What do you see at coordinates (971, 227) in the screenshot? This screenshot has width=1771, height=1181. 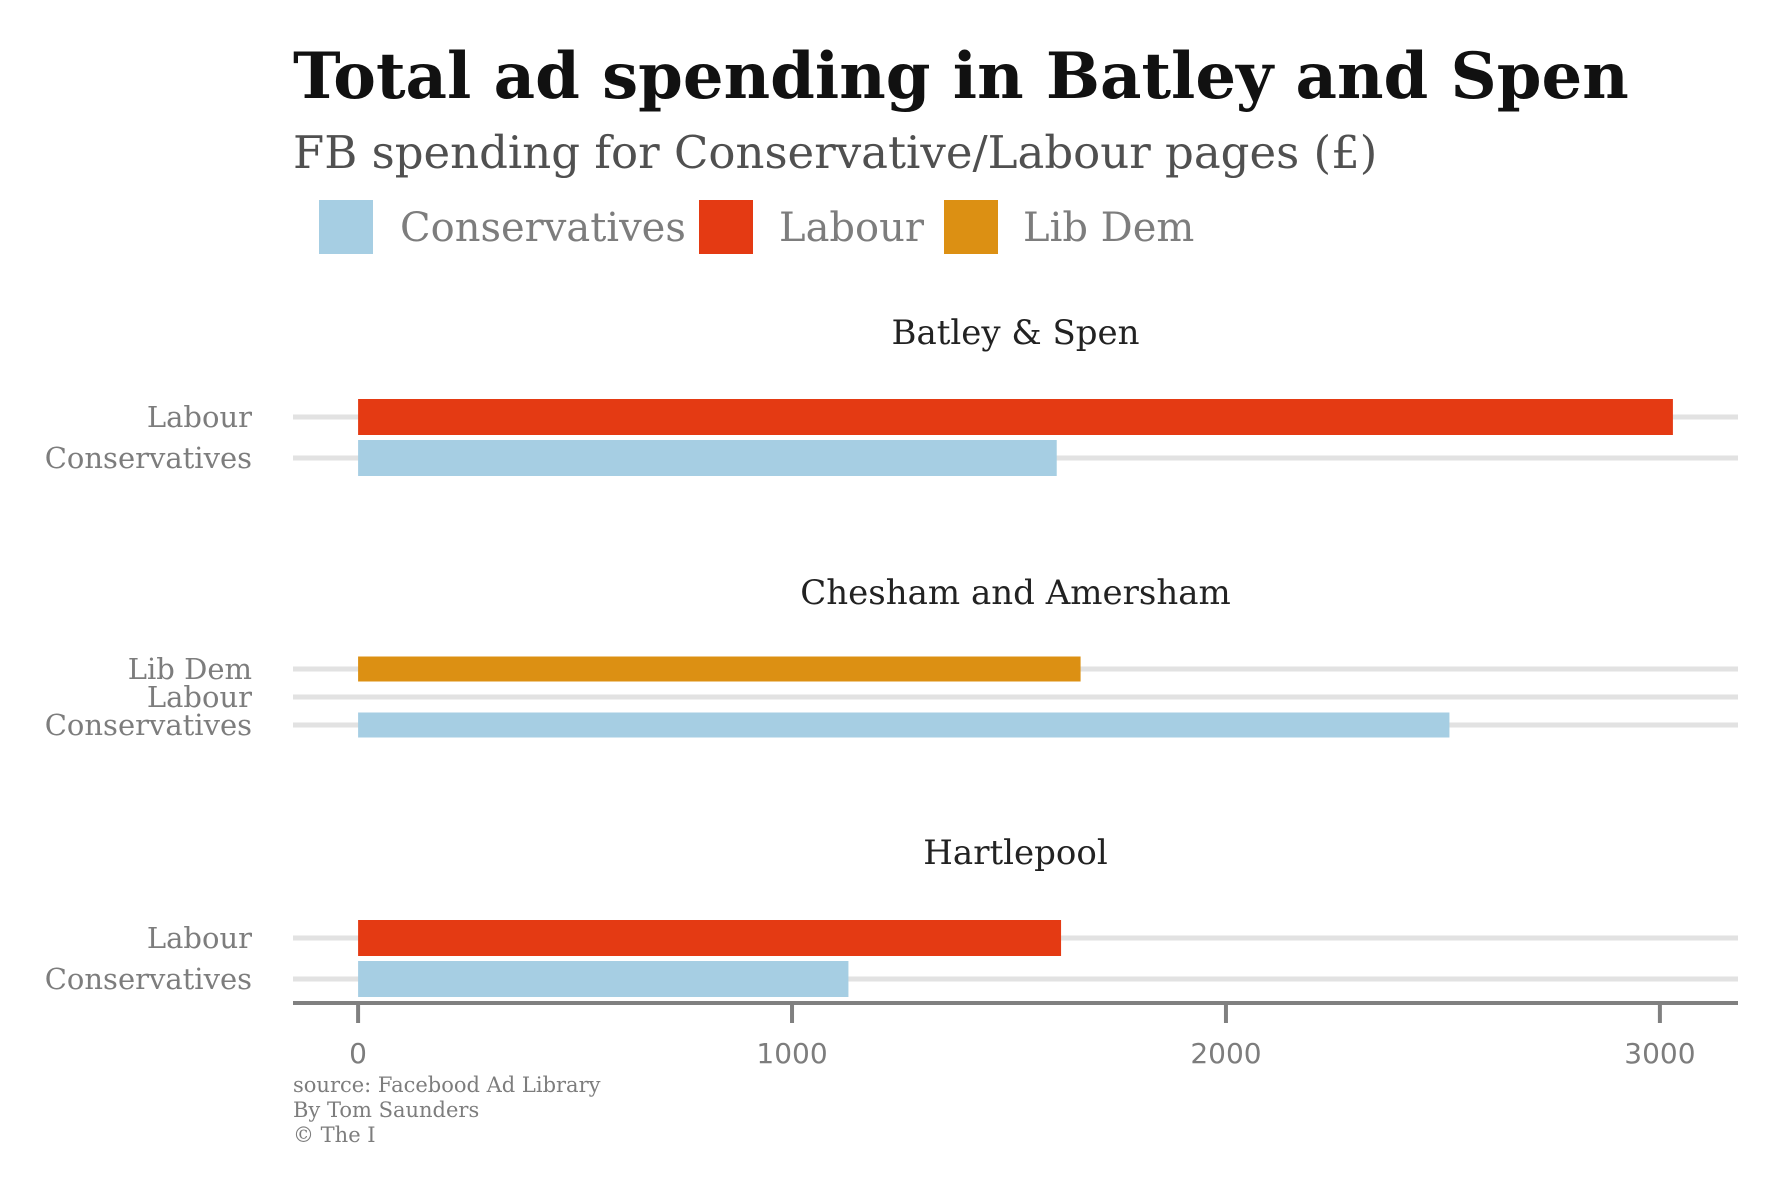 I see `legend-swatch-lib-dem` at bounding box center [971, 227].